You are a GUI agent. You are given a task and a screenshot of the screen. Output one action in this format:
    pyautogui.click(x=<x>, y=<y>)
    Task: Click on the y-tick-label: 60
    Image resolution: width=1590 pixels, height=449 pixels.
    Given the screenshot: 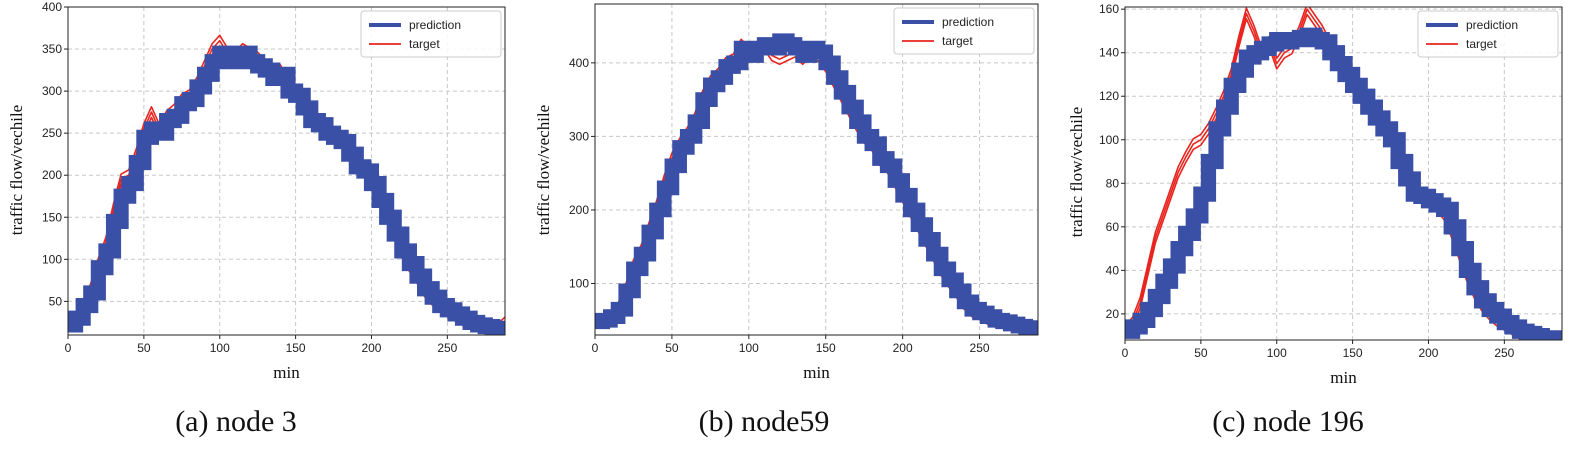 What is the action you would take?
    pyautogui.click(x=1113, y=227)
    